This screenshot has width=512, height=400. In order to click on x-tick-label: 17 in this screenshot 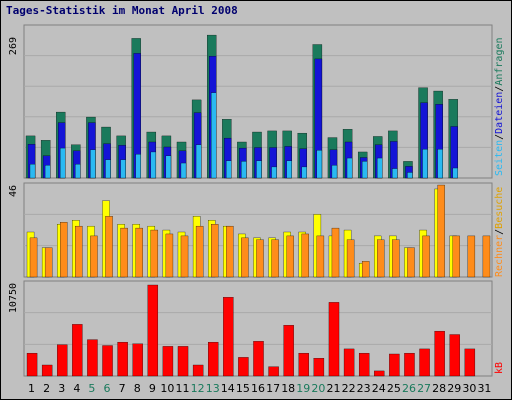, I will do `click(273, 388)`.